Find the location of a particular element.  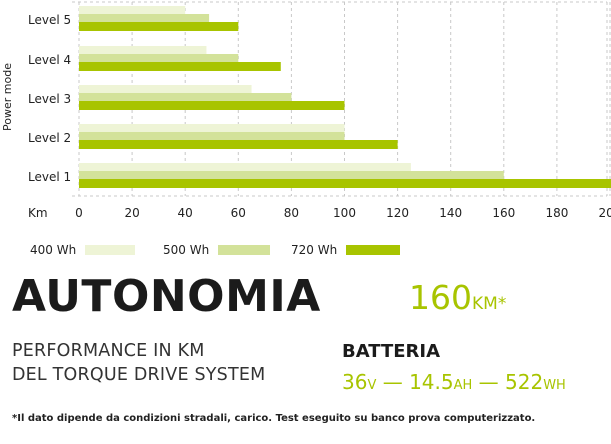

legend-label: 400 Wh is located at coordinates (53, 250).